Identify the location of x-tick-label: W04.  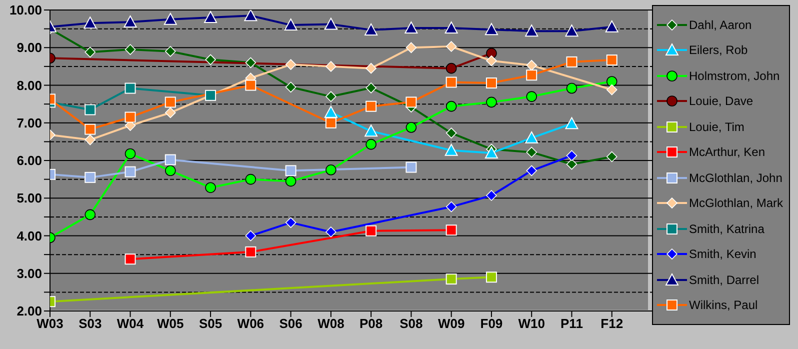
(130, 324).